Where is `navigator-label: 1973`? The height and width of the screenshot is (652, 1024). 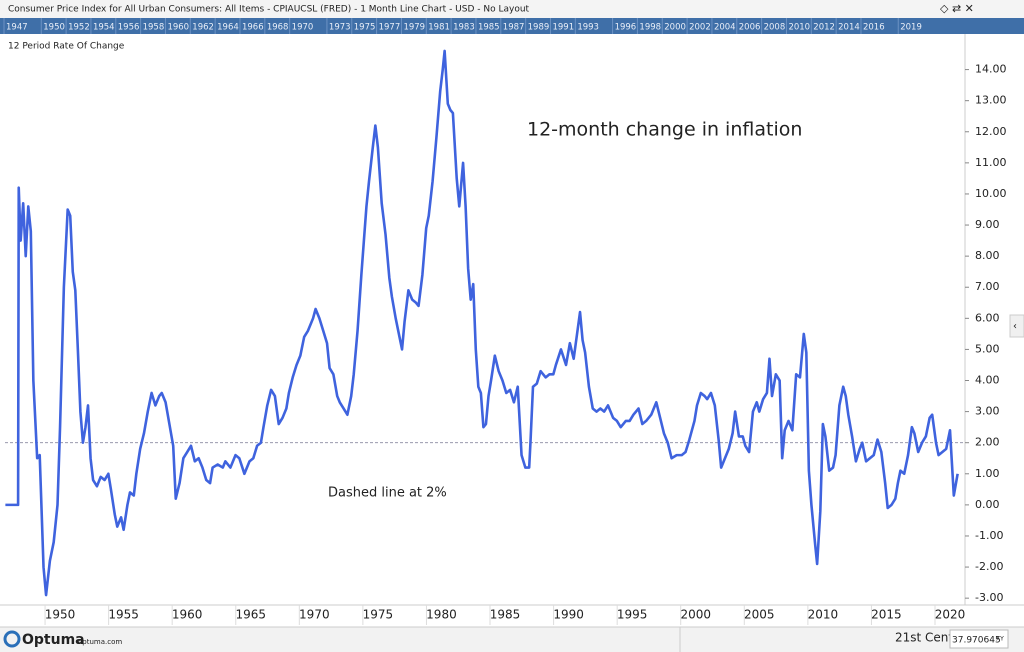 navigator-label: 1973 is located at coordinates (340, 28).